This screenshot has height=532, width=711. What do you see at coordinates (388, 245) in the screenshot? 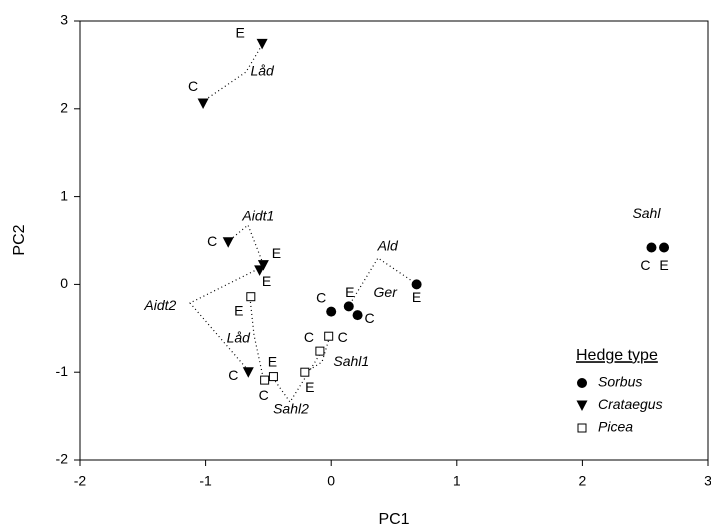
I see `annotation: Ald` at bounding box center [388, 245].